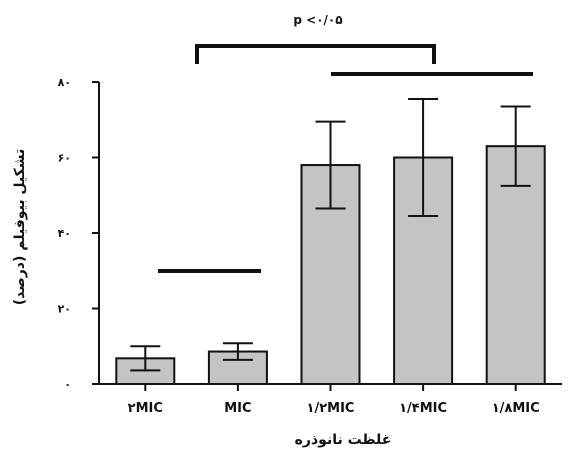 This screenshot has height=457, width=577. Describe the element at coordinates (423, 408) in the screenshot. I see `x-tick-label: ۱/۴MIC` at that location.